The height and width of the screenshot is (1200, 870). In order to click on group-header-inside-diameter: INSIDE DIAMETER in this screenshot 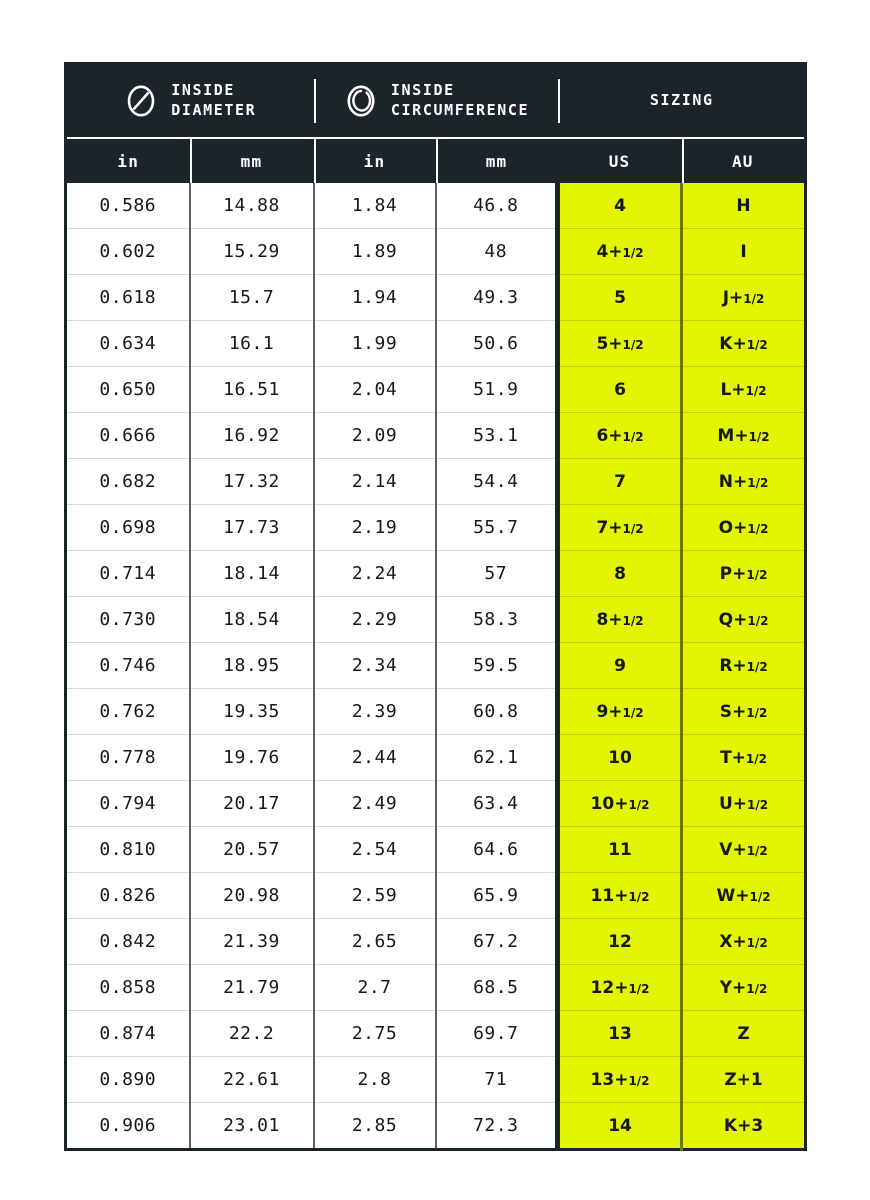, I will do `click(189, 100)`.